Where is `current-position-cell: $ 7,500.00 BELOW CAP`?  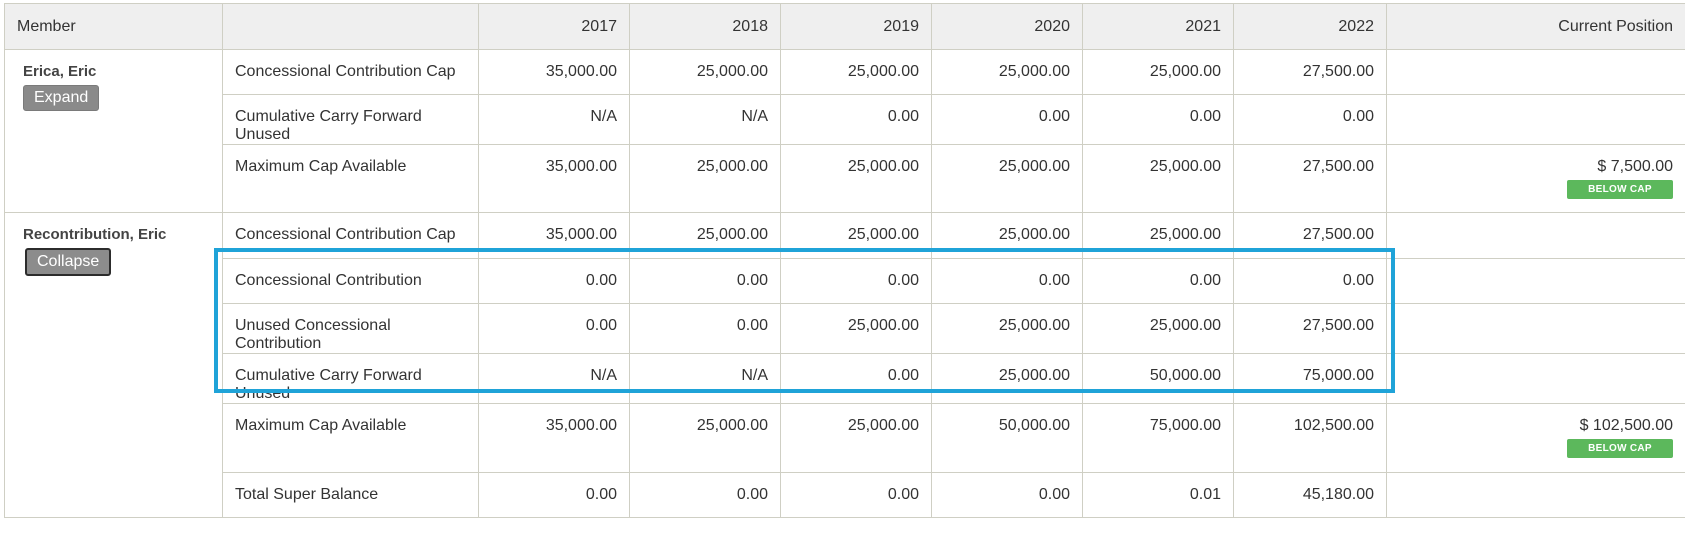 current-position-cell: $ 7,500.00 BELOW CAP is located at coordinates (1535, 178).